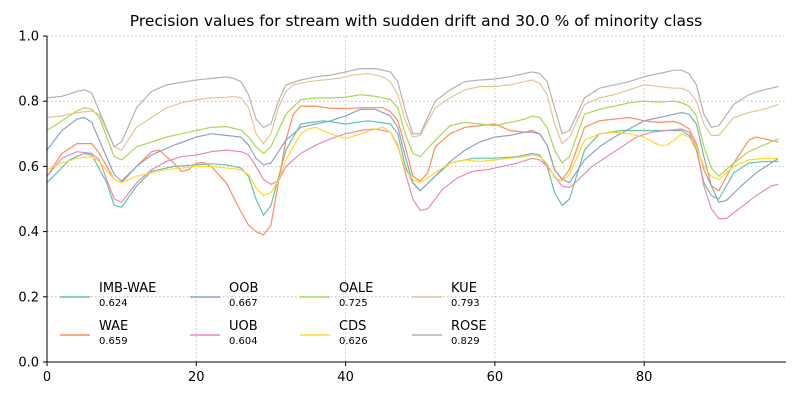 The height and width of the screenshot is (400, 800). What do you see at coordinates (243, 288) in the screenshot?
I see `legend-label: OOB` at bounding box center [243, 288].